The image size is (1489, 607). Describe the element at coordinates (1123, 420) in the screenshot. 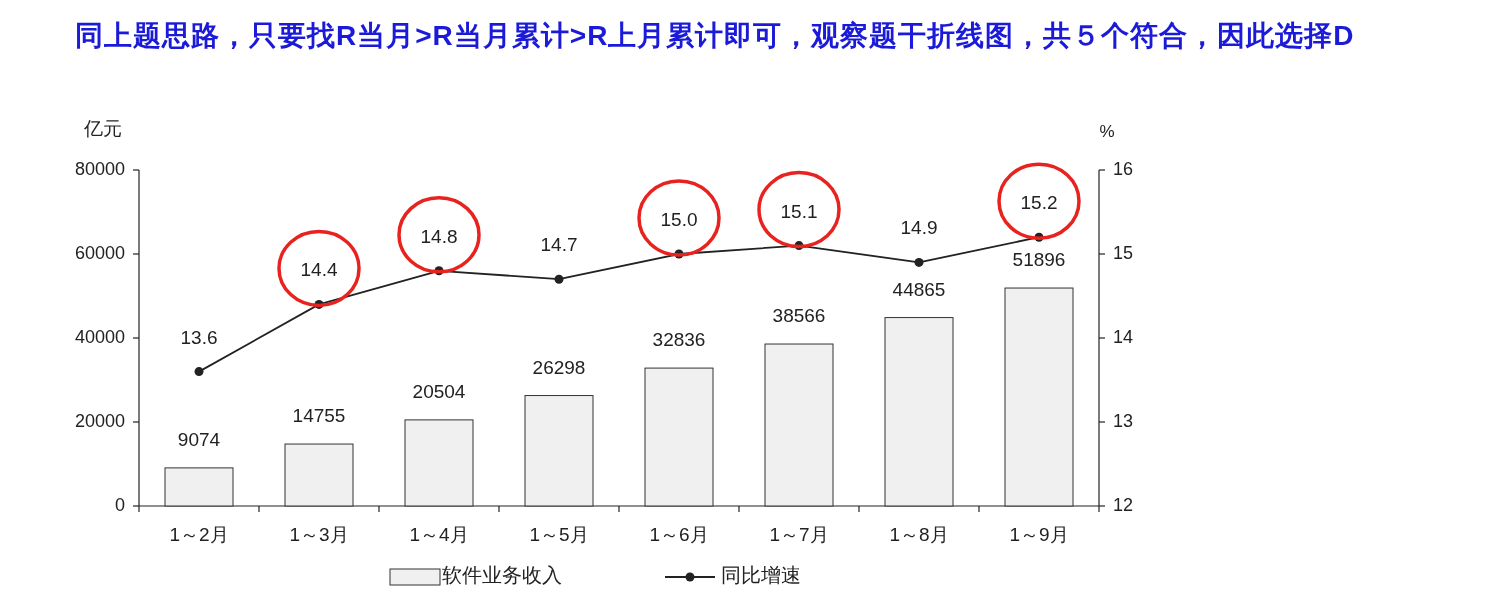

I see `y2-tick-label: 13` at that location.